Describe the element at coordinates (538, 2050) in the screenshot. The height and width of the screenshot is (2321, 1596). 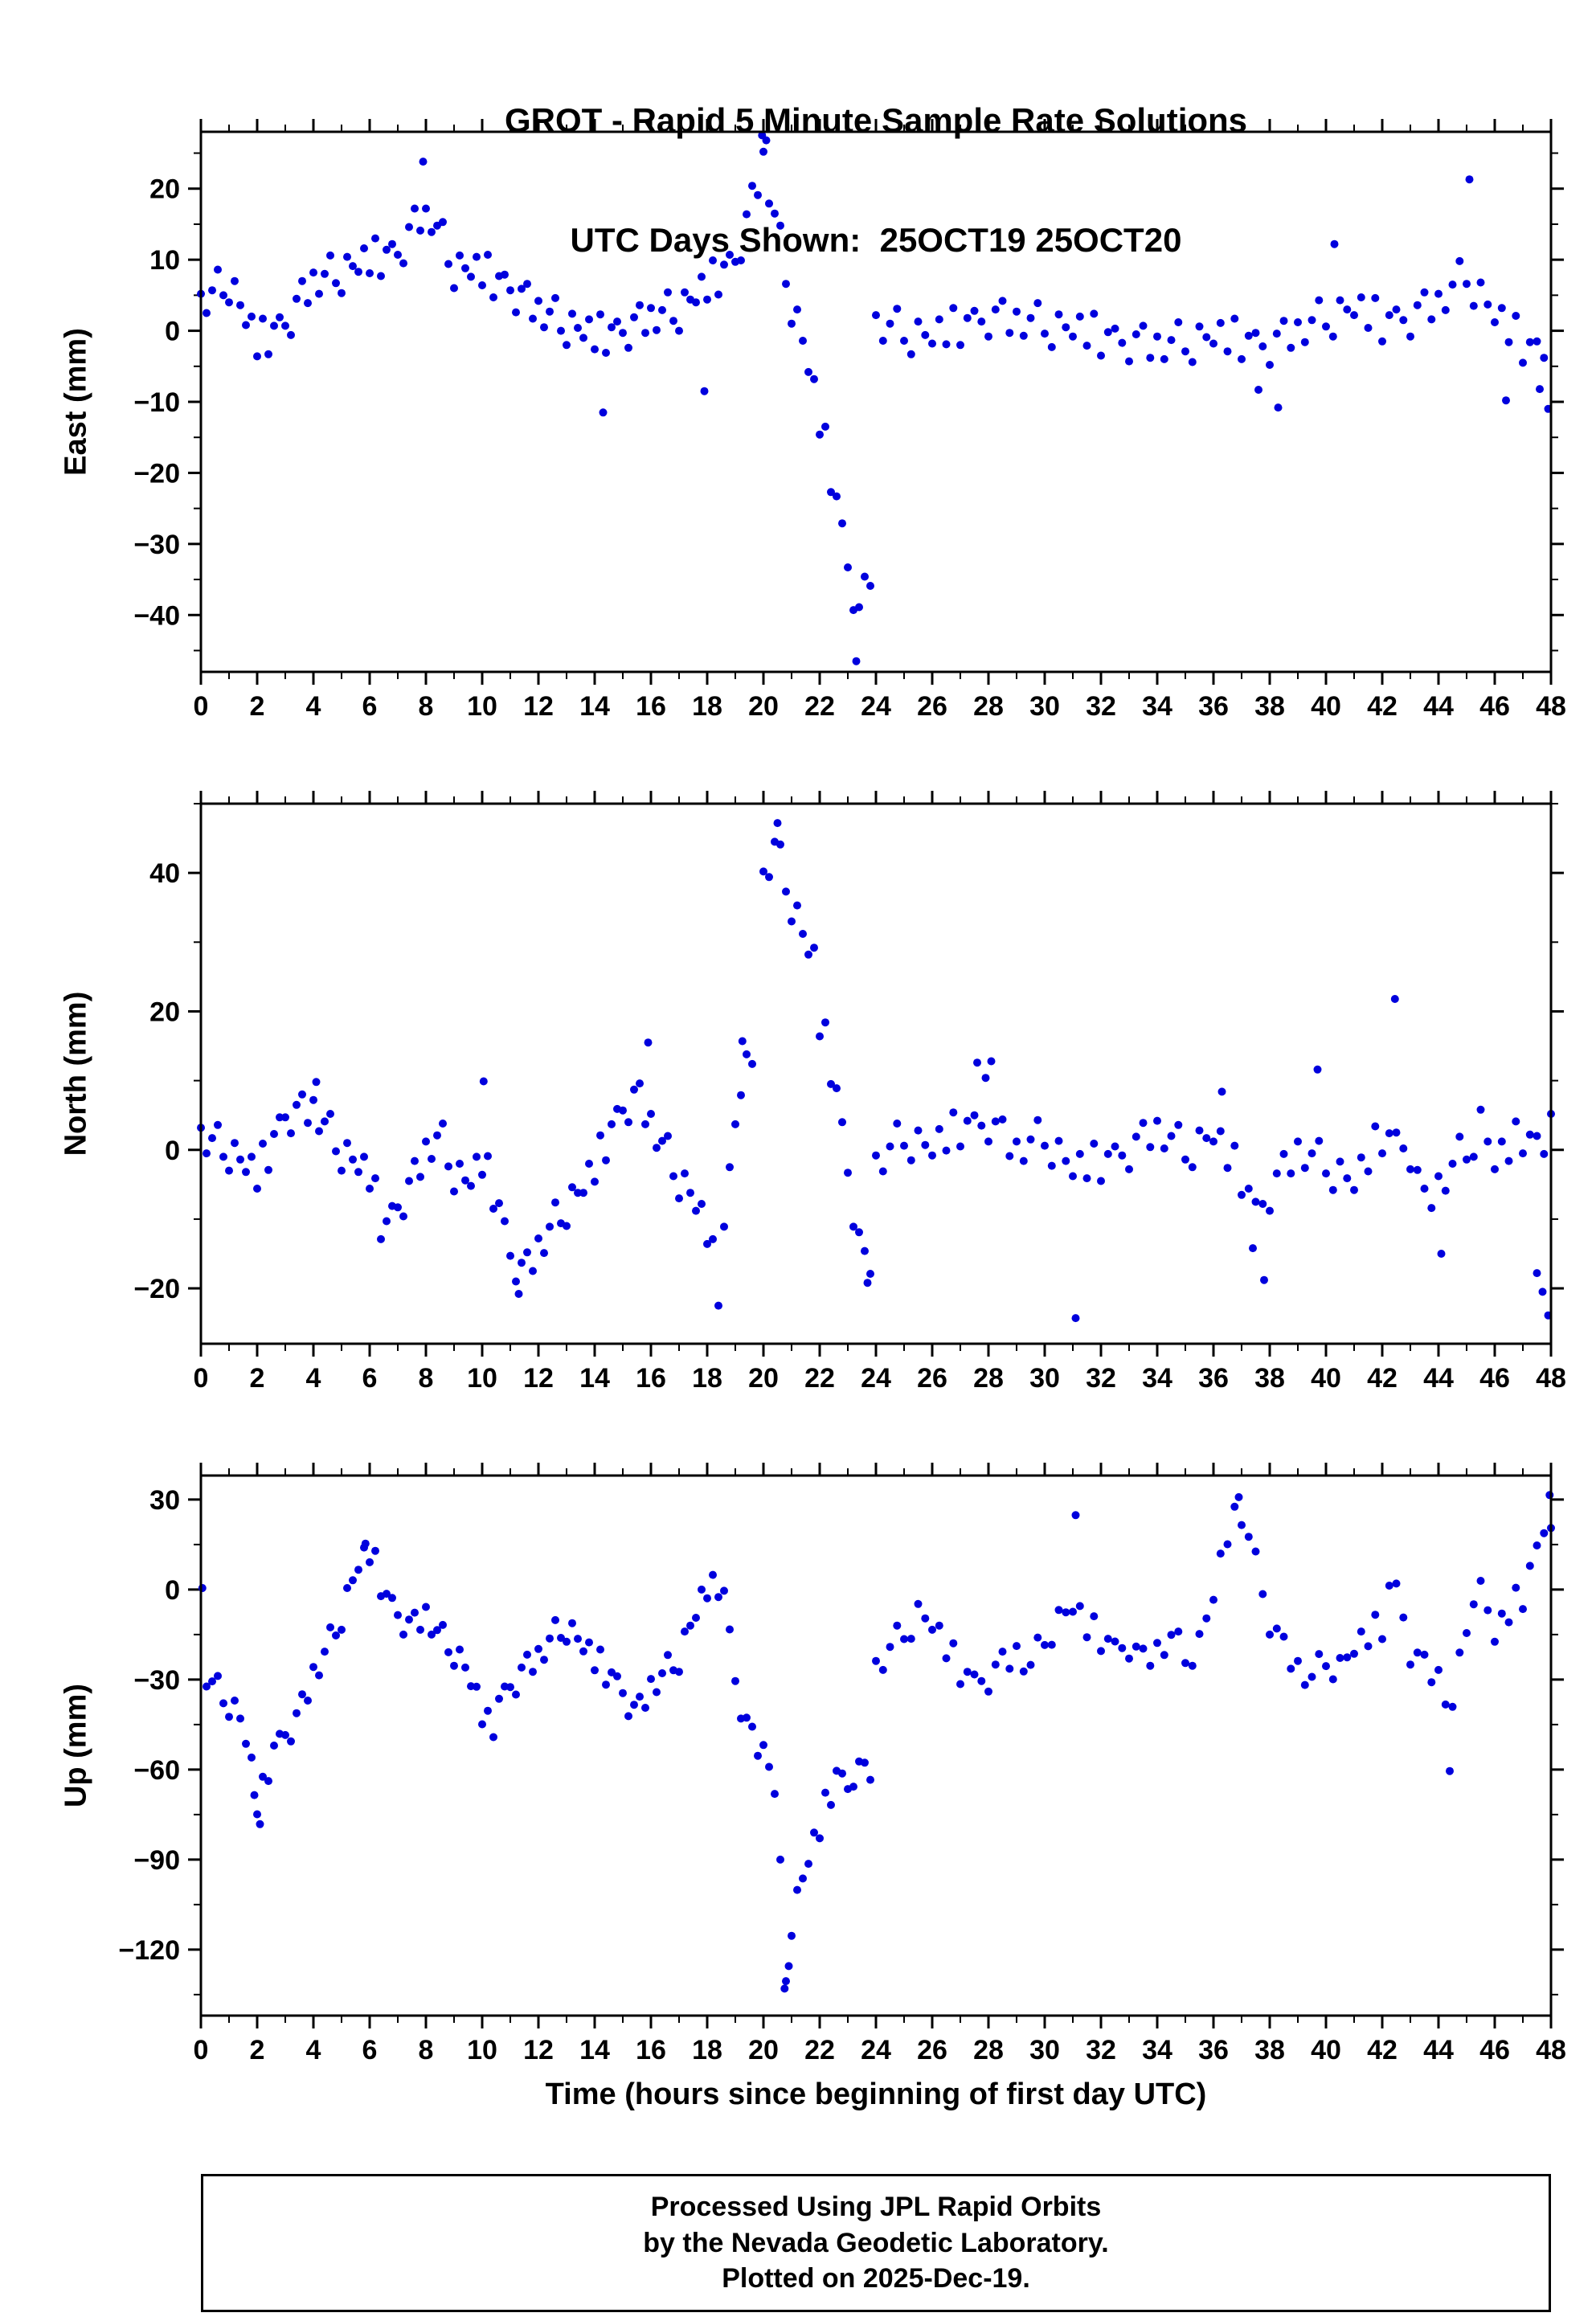
I see `x-tick-label: 12` at that location.